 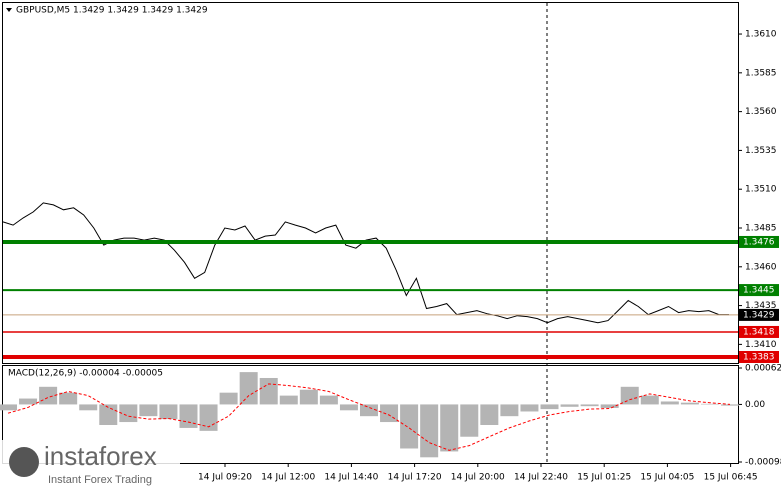 What do you see at coordinates (761, 190) in the screenshot?
I see `y-tick-label: 1.3510` at bounding box center [761, 190].